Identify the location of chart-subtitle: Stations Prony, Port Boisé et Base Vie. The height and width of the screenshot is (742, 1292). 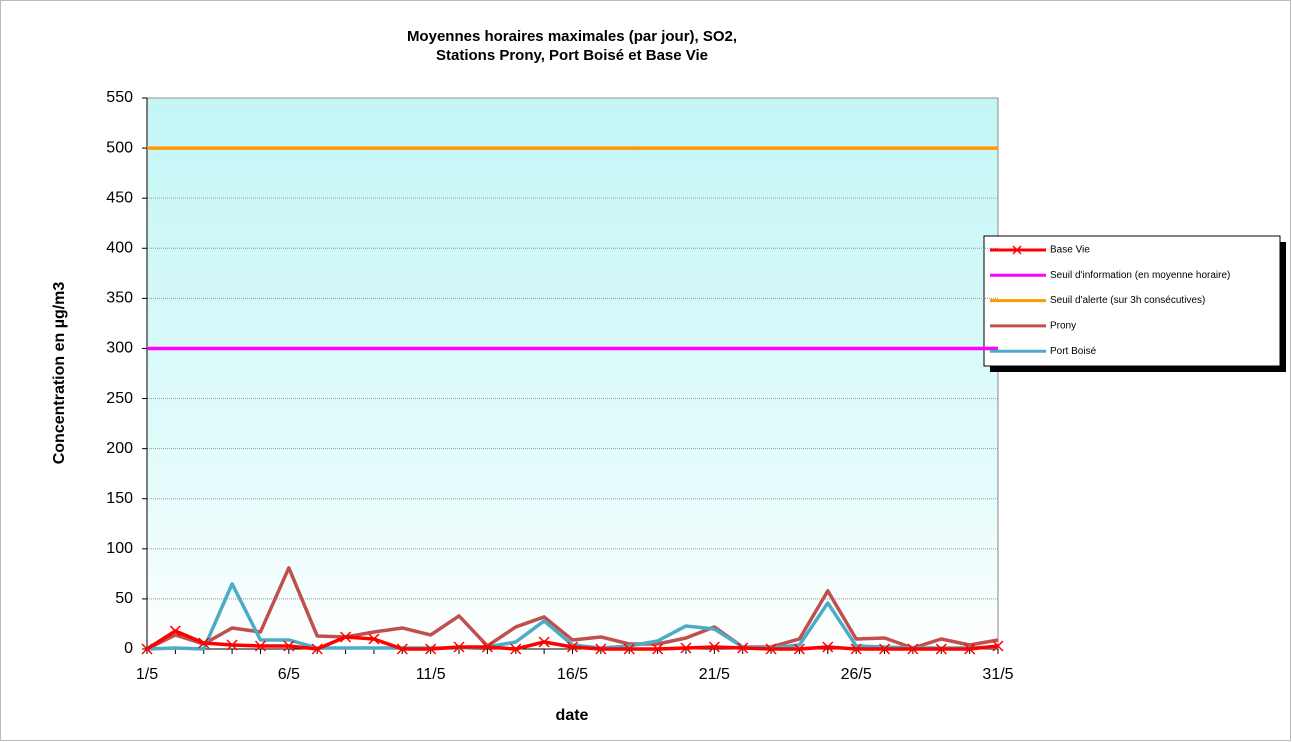
(572, 55).